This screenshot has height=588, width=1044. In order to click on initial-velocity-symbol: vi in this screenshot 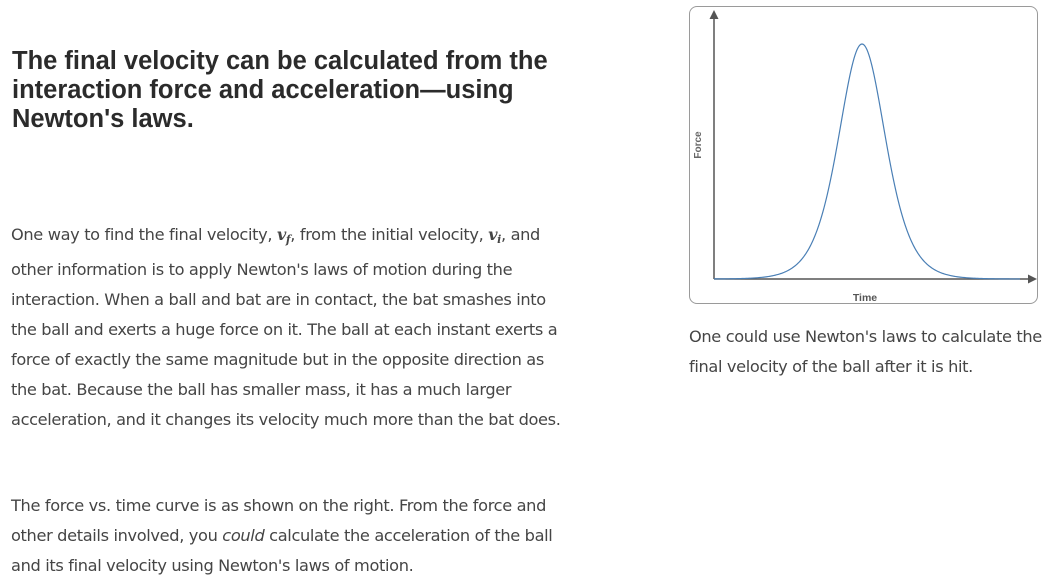, I will do `click(494, 235)`.